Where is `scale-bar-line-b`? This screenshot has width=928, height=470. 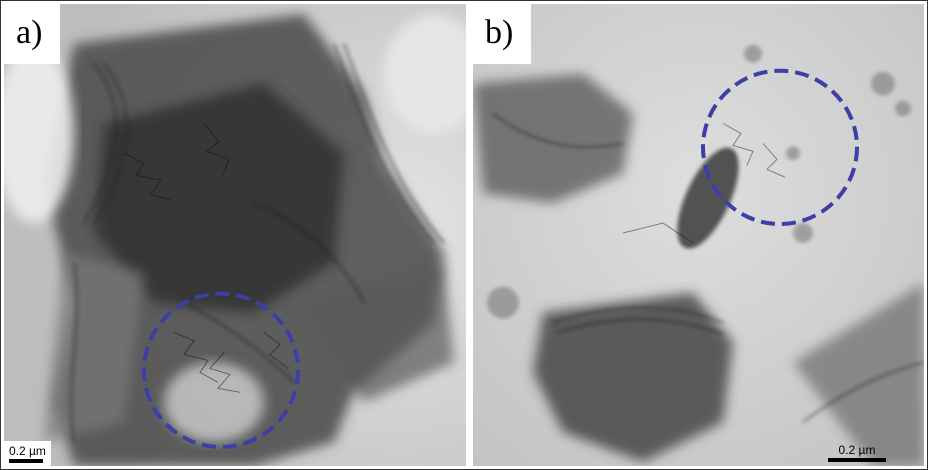
scale-bar-line-b is located at coordinates (857, 460).